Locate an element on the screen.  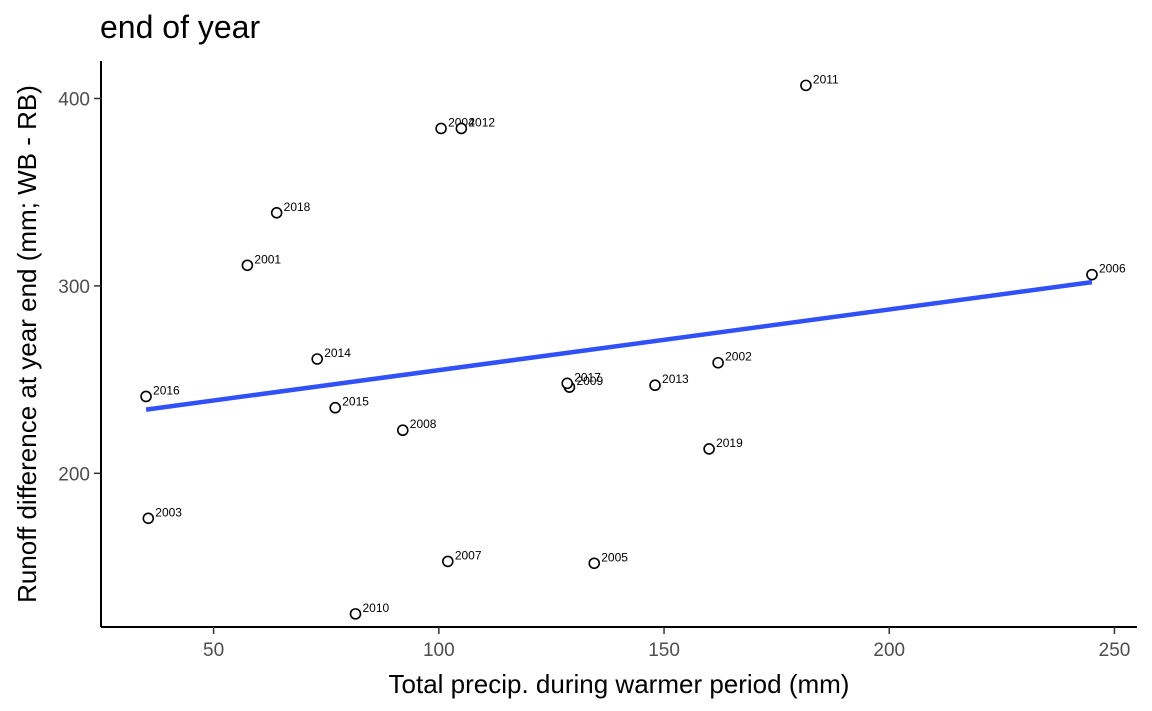
x-axis-ticks: 50 100 150 200 250 is located at coordinates (666, 644).